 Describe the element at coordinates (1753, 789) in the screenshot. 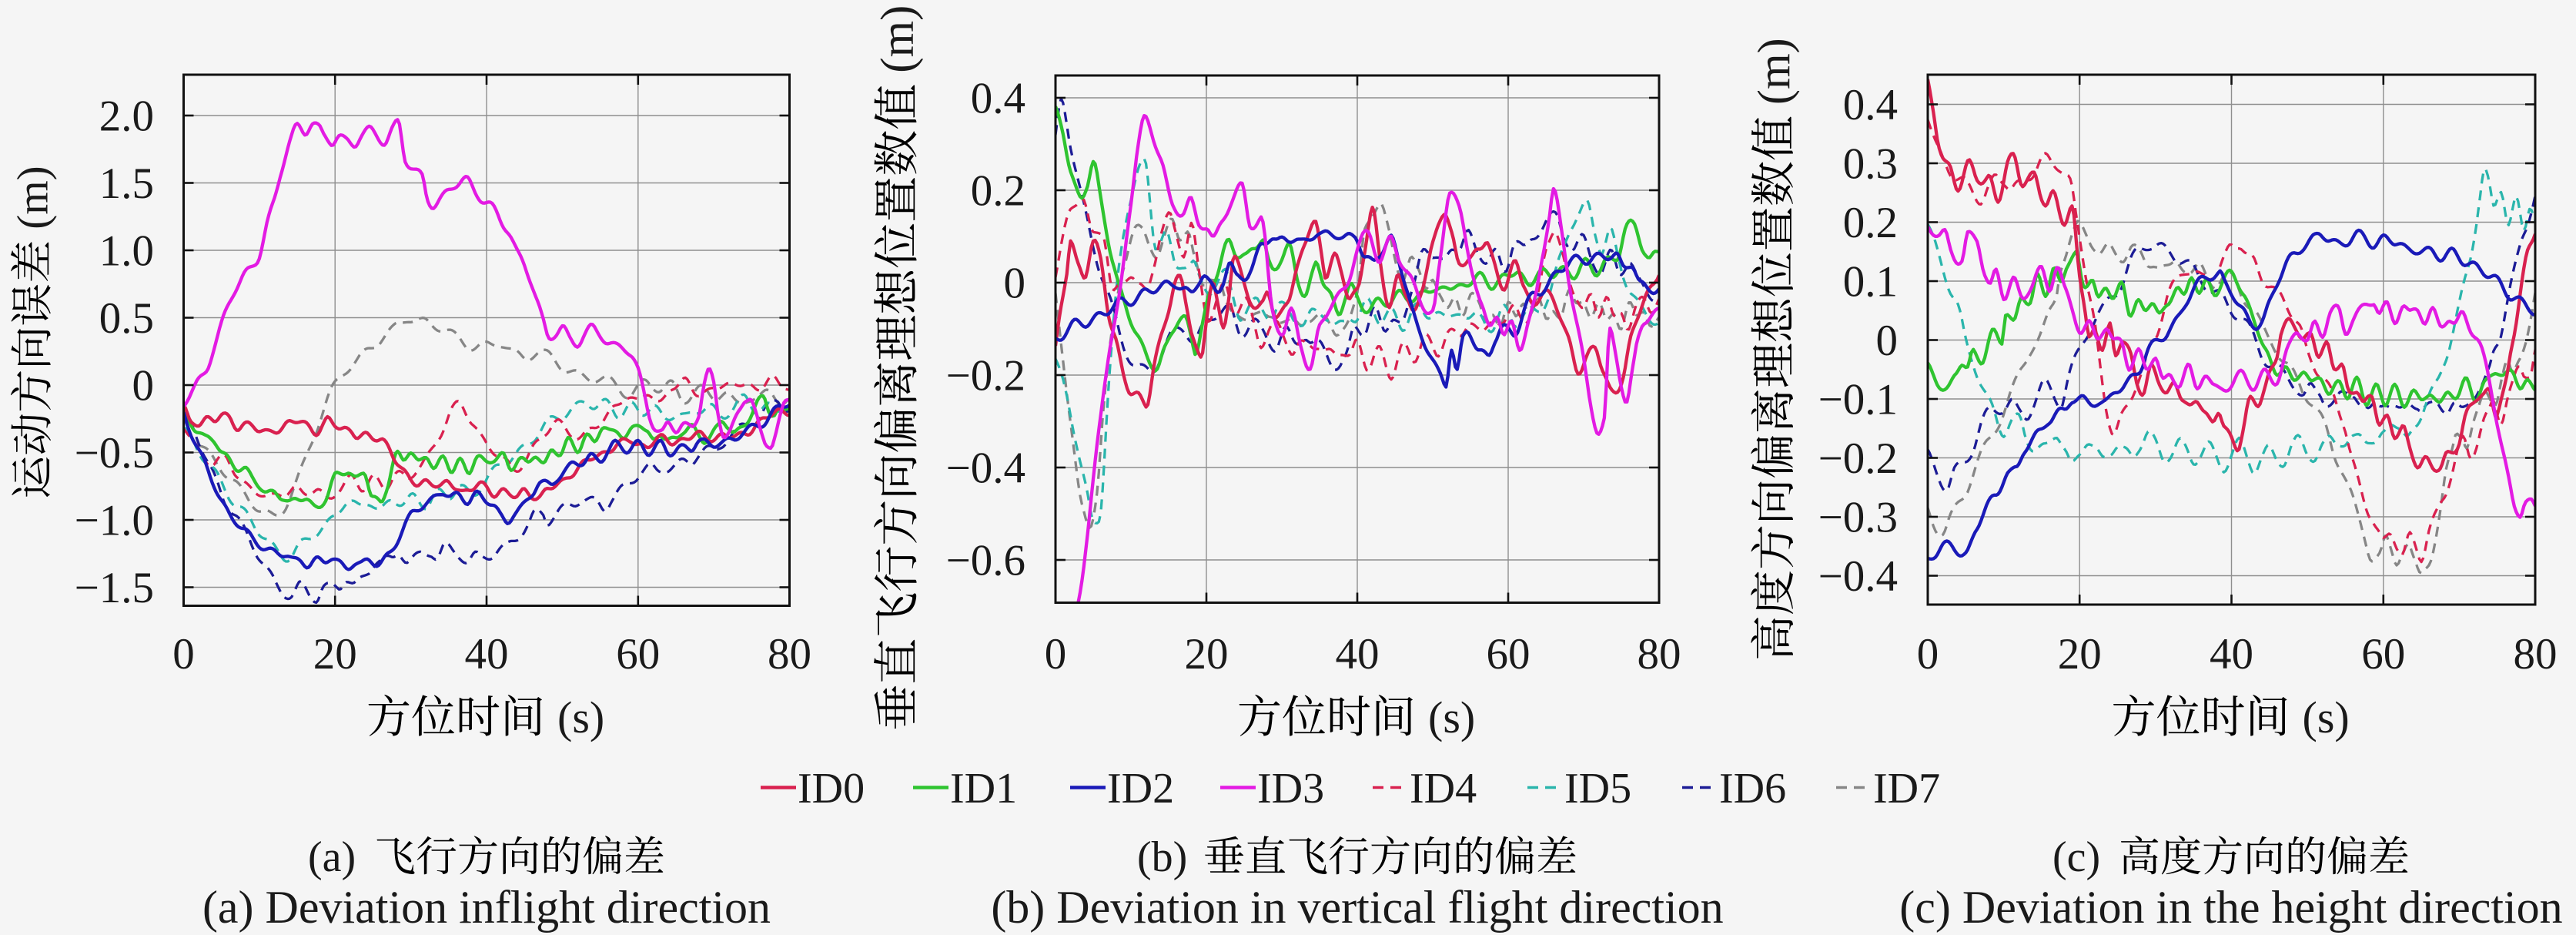

I see `svg-text: ID6` at that location.